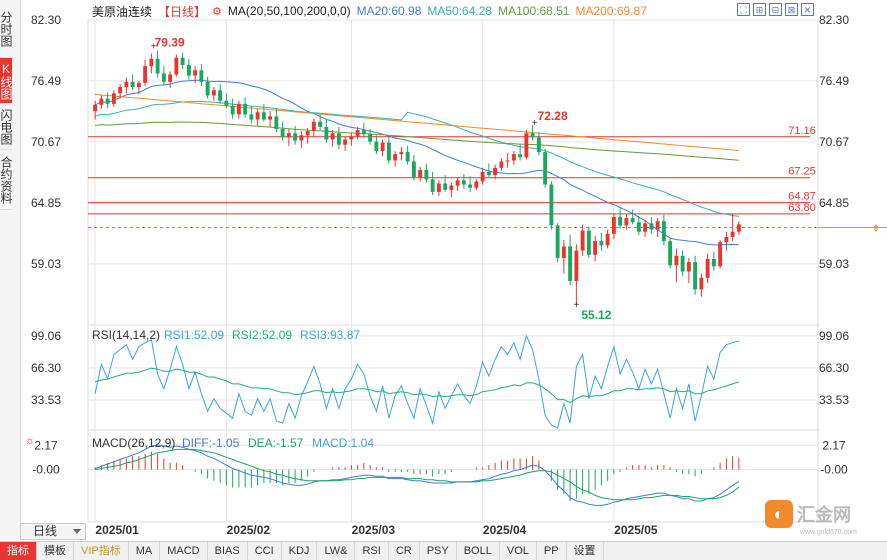 The width and height of the screenshot is (887, 560). I want to click on low-marker-icon: +, so click(576, 305).